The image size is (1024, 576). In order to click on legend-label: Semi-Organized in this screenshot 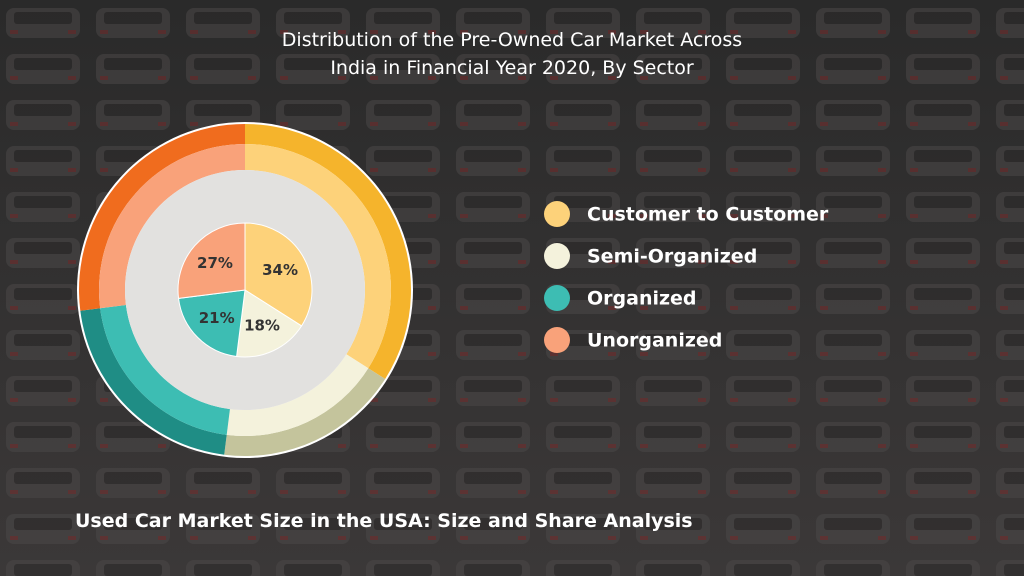, I will do `click(672, 257)`.